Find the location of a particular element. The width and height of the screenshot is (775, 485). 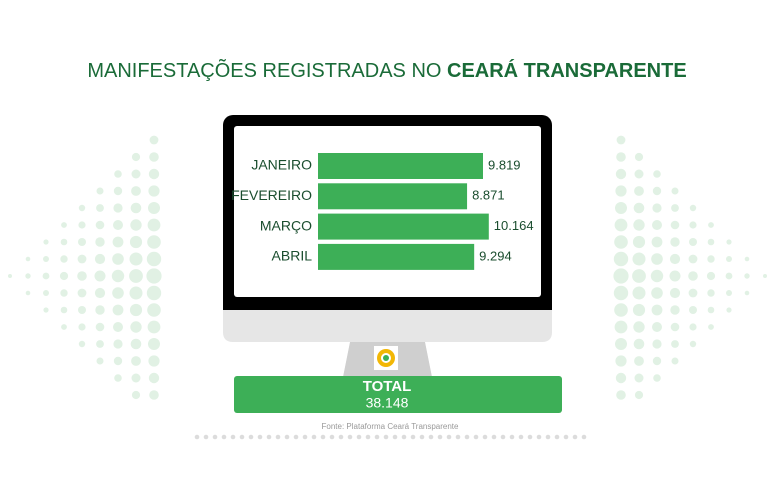

category-label: MARÇO is located at coordinates (286, 225).